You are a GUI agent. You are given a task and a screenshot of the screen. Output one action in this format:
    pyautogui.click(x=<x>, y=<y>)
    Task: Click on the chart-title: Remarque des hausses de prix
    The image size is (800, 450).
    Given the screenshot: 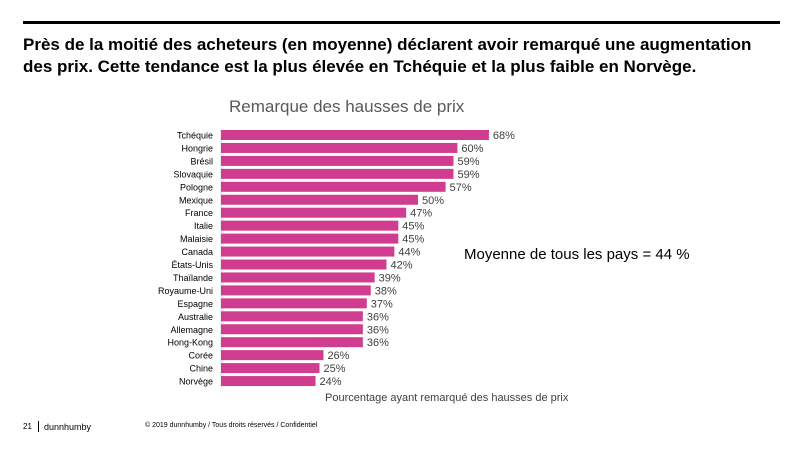 What is the action you would take?
    pyautogui.click(x=347, y=106)
    